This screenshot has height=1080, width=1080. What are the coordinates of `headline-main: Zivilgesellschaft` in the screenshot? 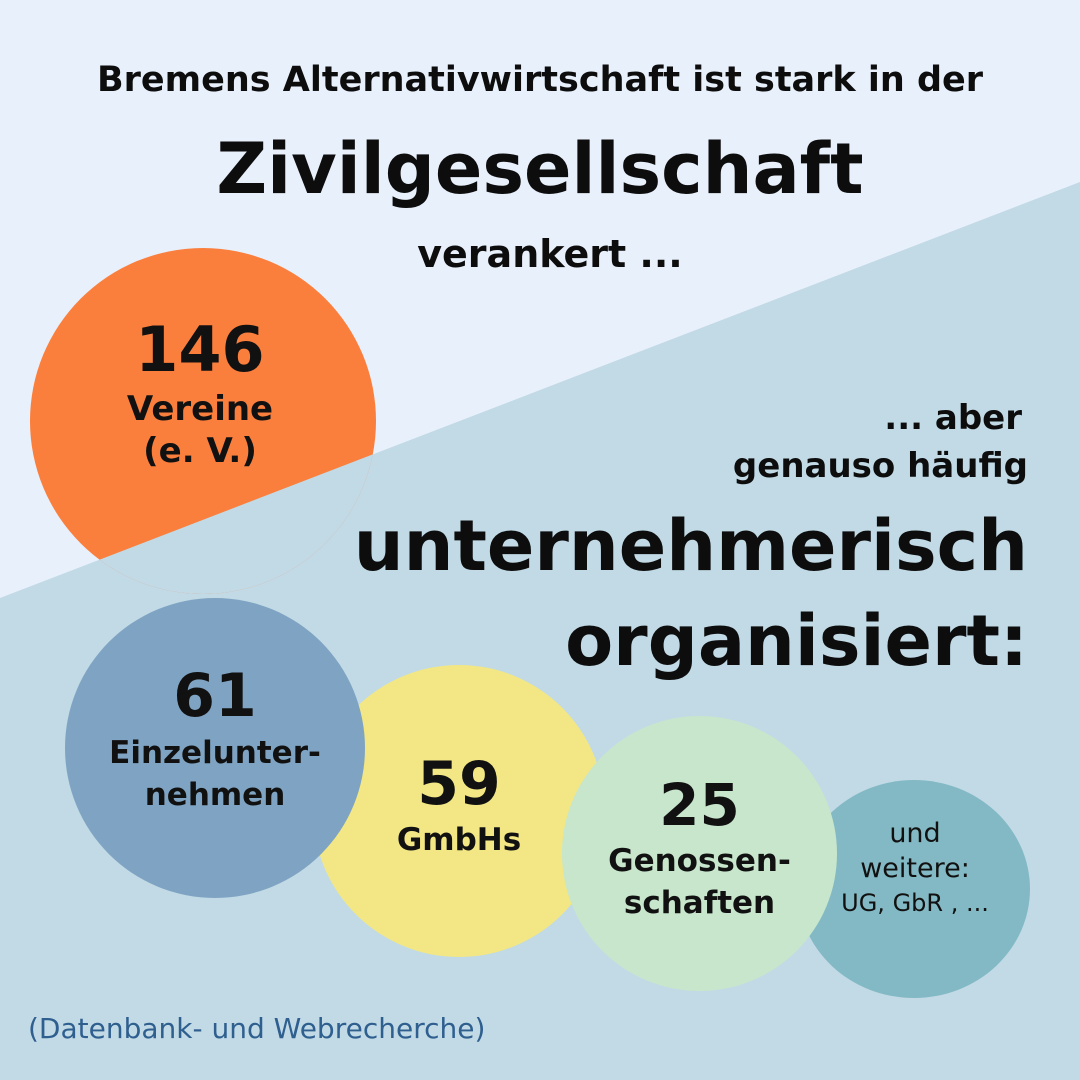 It's located at (540, 169).